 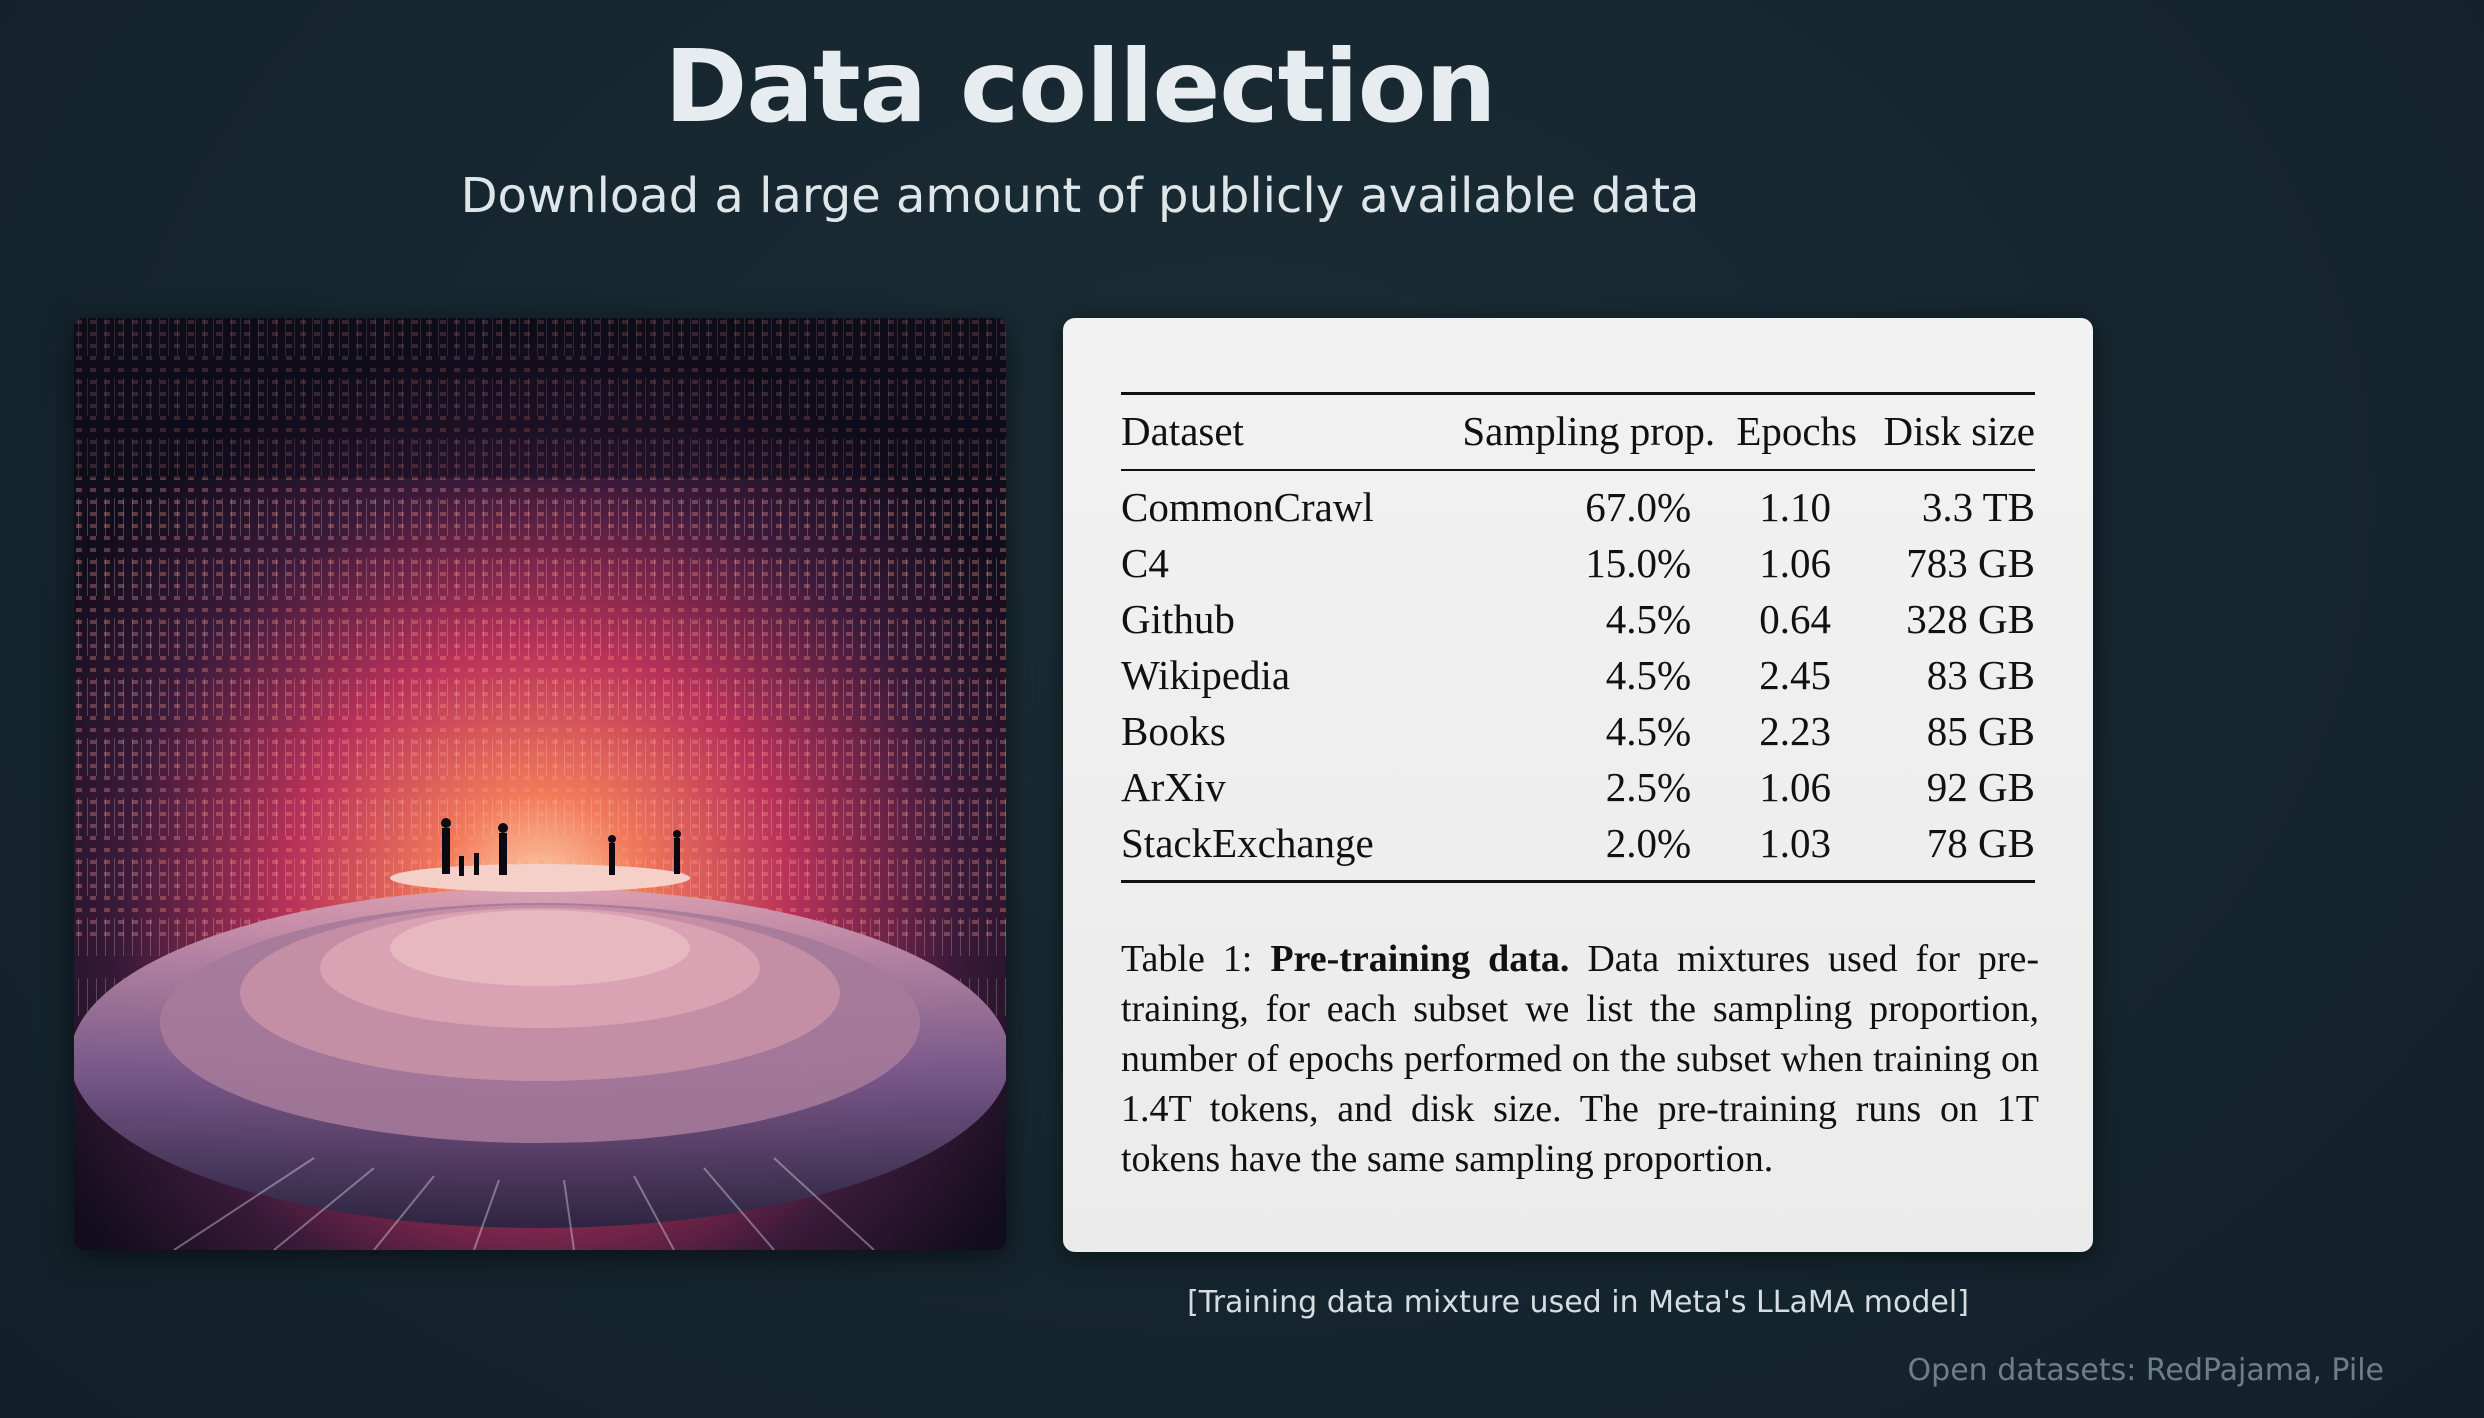 What do you see at coordinates (1795, 619) in the screenshot?
I see `cell-epochs: 0.64` at bounding box center [1795, 619].